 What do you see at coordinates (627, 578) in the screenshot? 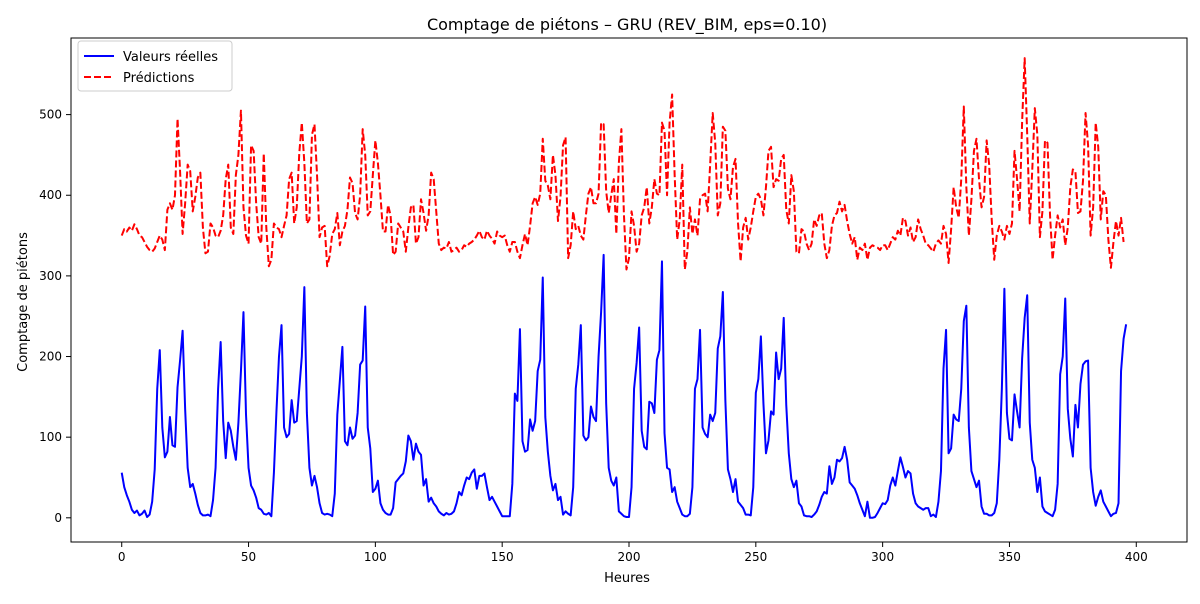
I see `x-axis-label: Heures` at bounding box center [627, 578].